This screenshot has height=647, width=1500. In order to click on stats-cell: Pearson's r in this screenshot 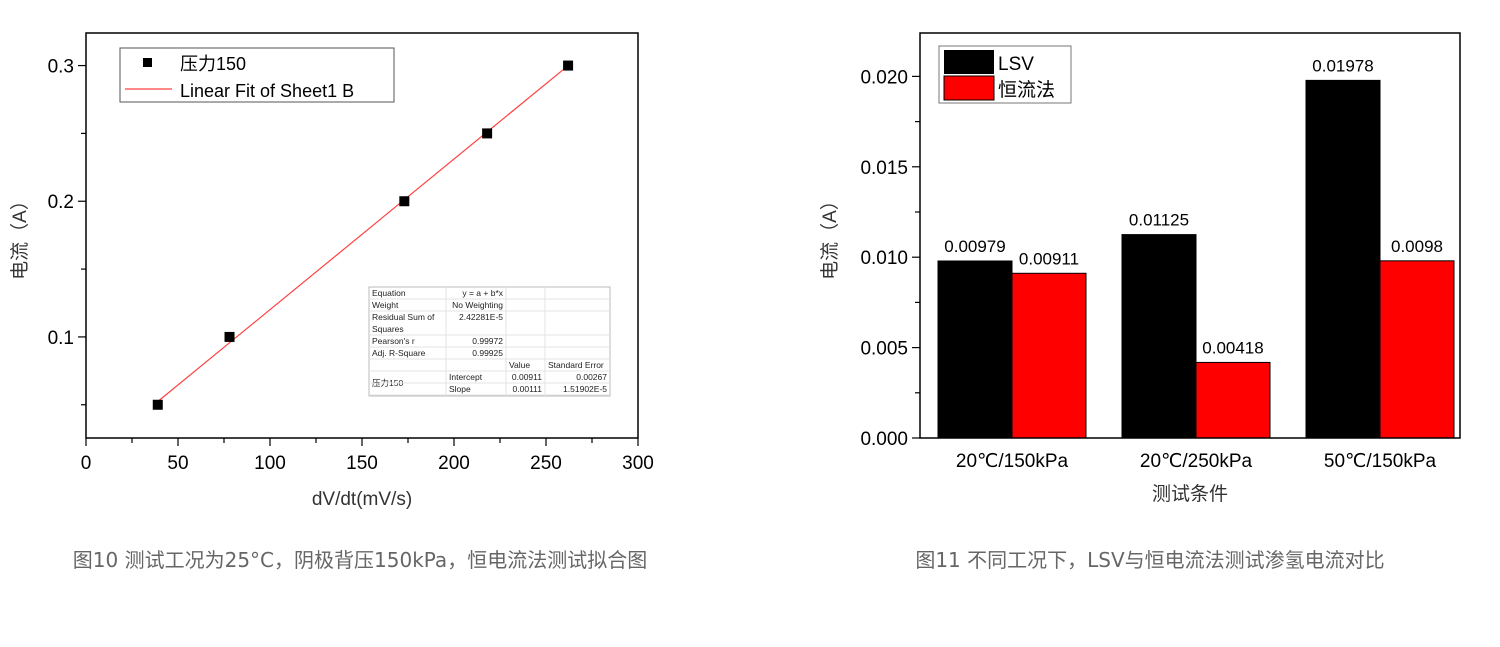, I will do `click(393, 341)`.